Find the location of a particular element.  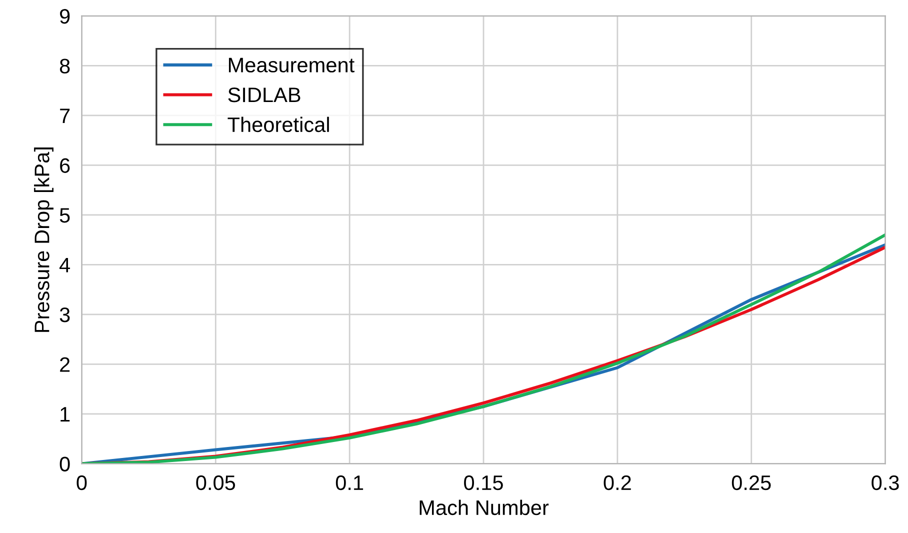

x-tick-label: 0.05 is located at coordinates (216, 482).